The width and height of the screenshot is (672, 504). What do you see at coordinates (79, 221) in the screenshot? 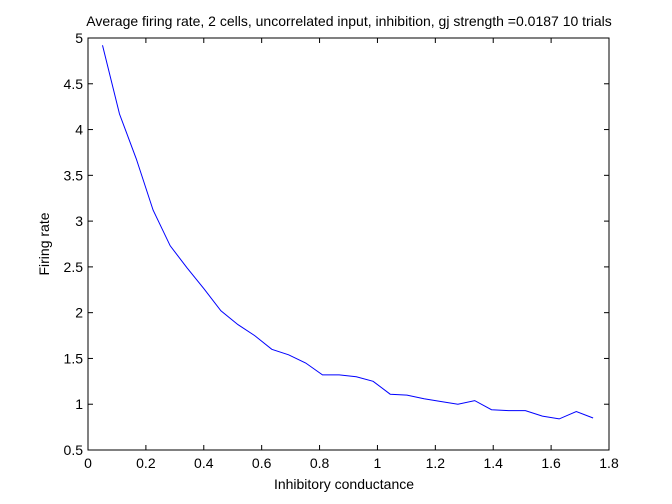
I see `y-tick-label: 3` at bounding box center [79, 221].